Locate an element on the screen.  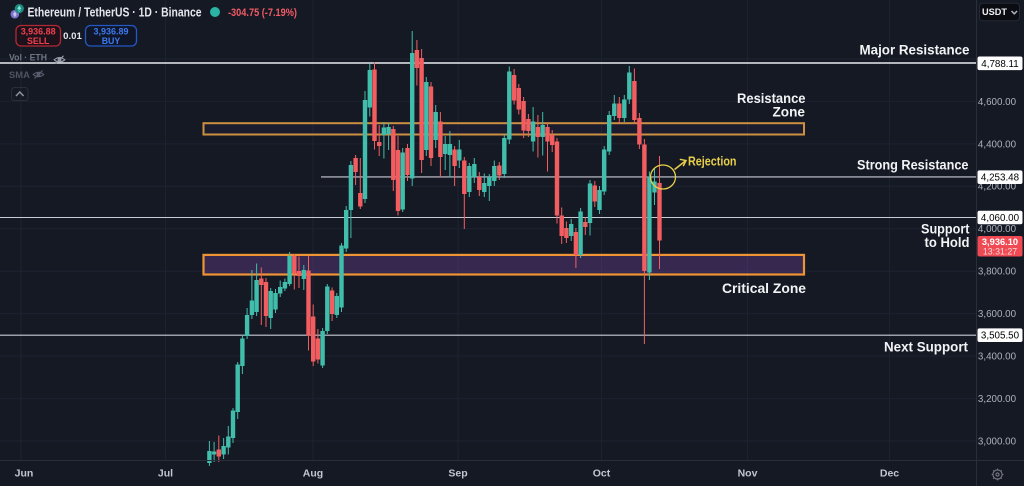
svg-text: Zone is located at coordinates (789, 112).